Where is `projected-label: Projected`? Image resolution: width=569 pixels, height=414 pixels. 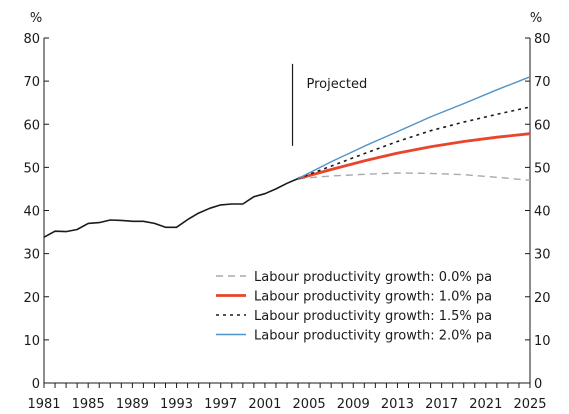 projected-label: Projected is located at coordinates (337, 84).